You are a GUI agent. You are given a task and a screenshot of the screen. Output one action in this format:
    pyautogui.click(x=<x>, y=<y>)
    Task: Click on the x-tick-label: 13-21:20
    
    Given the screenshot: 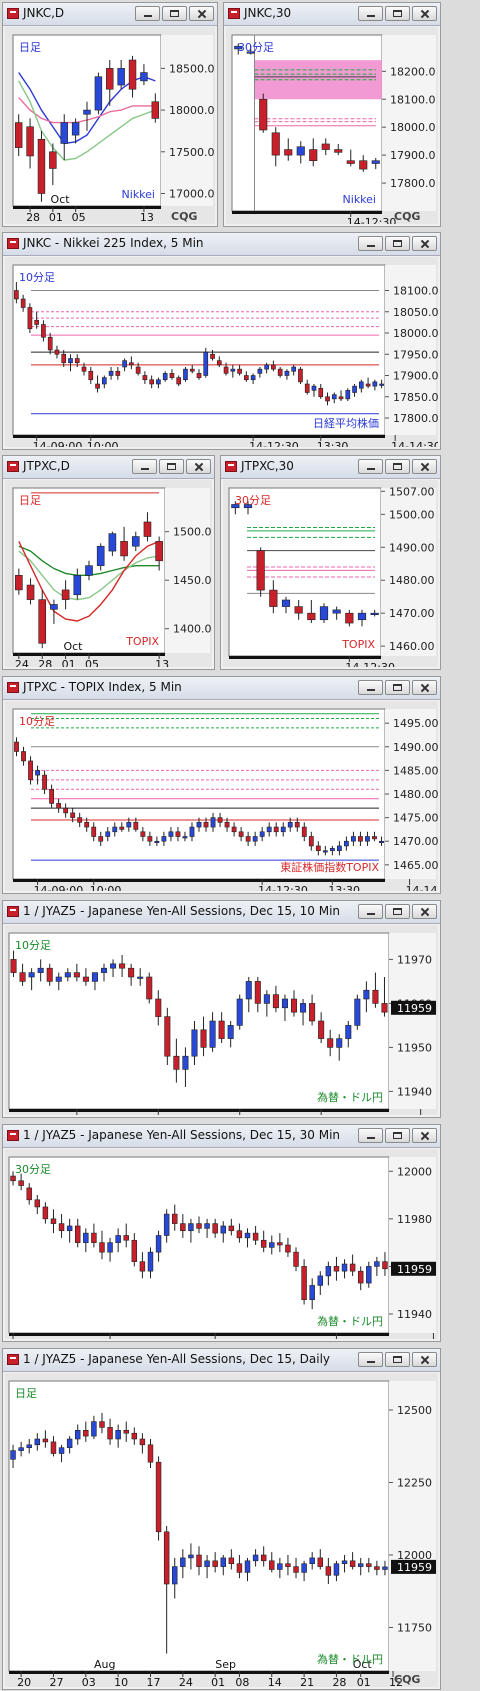 What is the action you would take?
    pyautogui.click(x=236, y=1338)
    